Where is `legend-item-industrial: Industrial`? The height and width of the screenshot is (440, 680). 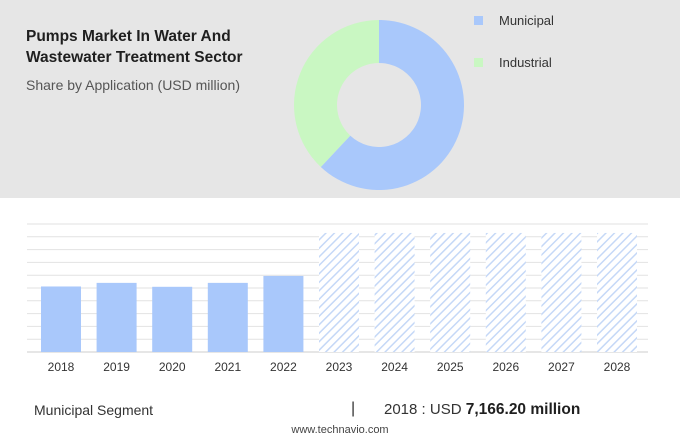
legend-item-industrial: Industrial is located at coordinates (513, 62).